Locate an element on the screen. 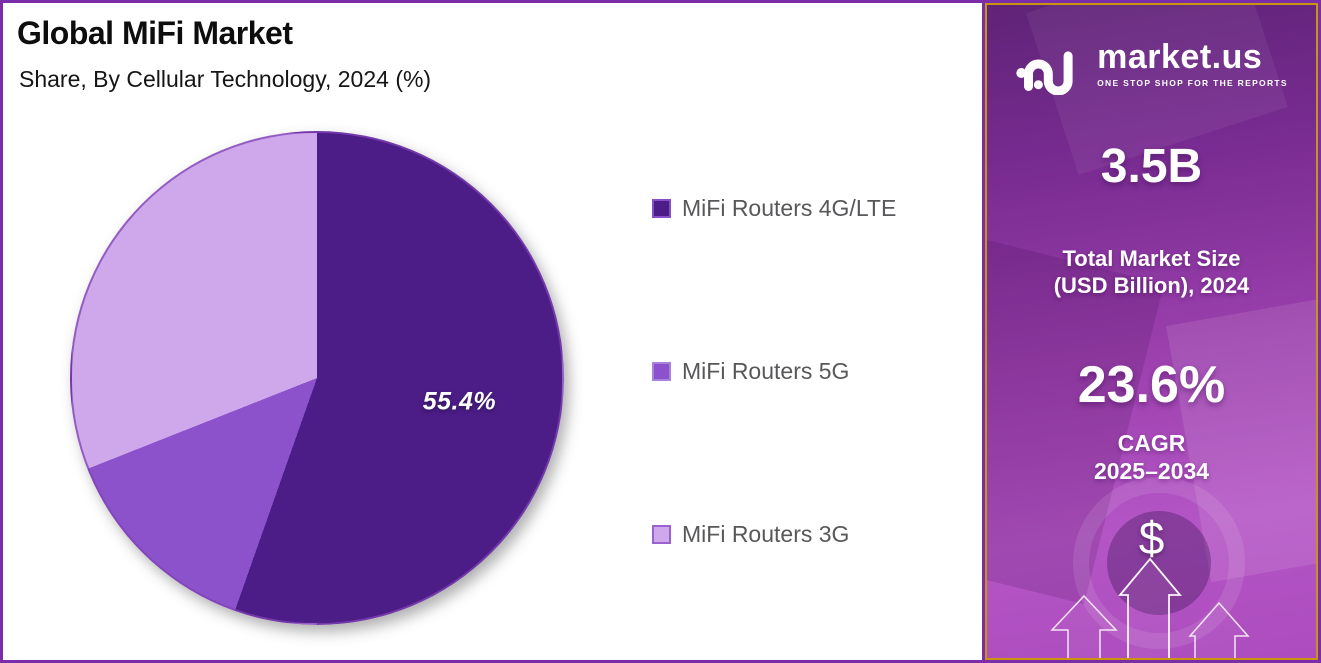  legend-marker-3g is located at coordinates (661, 534).